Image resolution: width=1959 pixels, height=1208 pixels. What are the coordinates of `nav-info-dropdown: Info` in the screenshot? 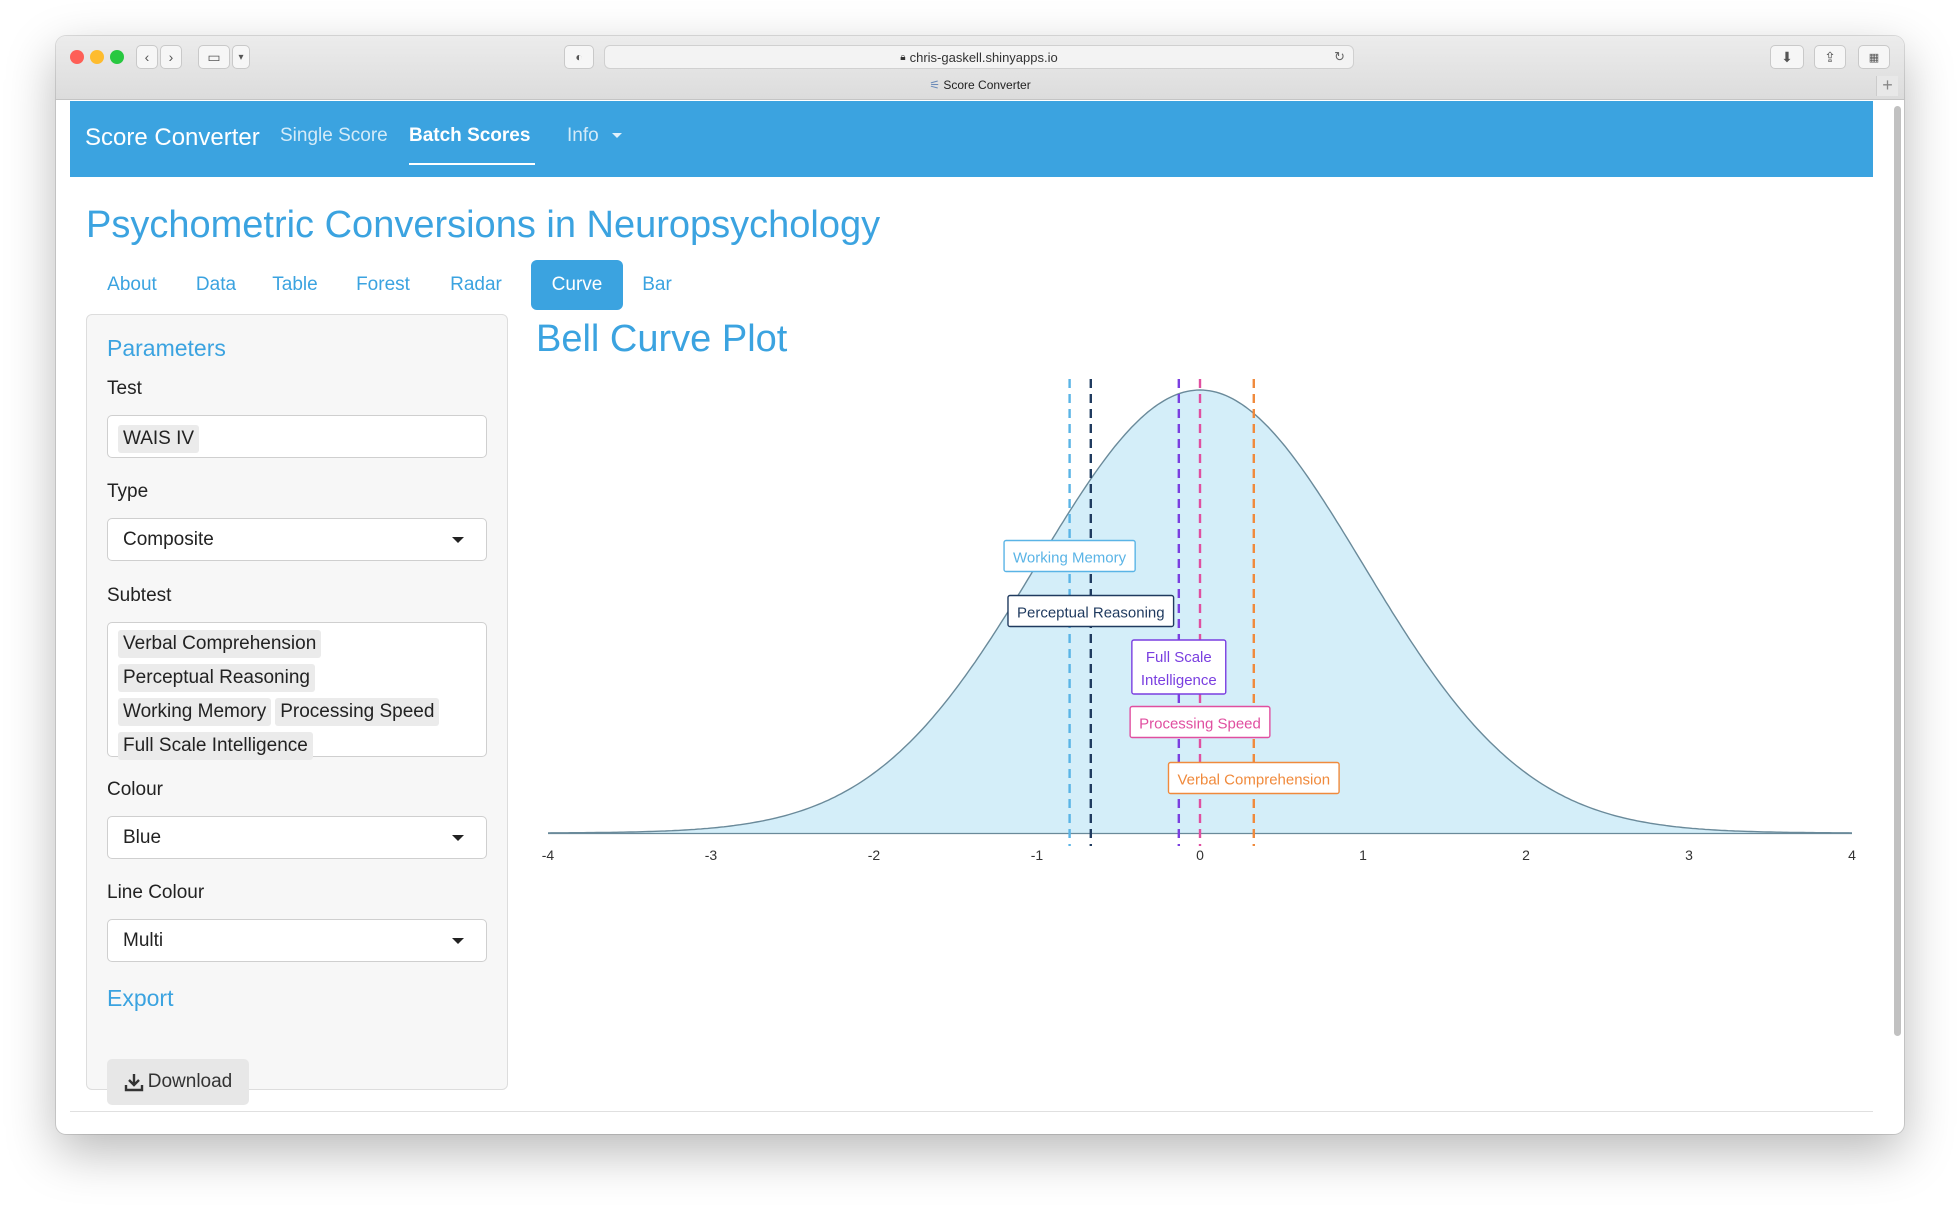 It's located at (594, 136).